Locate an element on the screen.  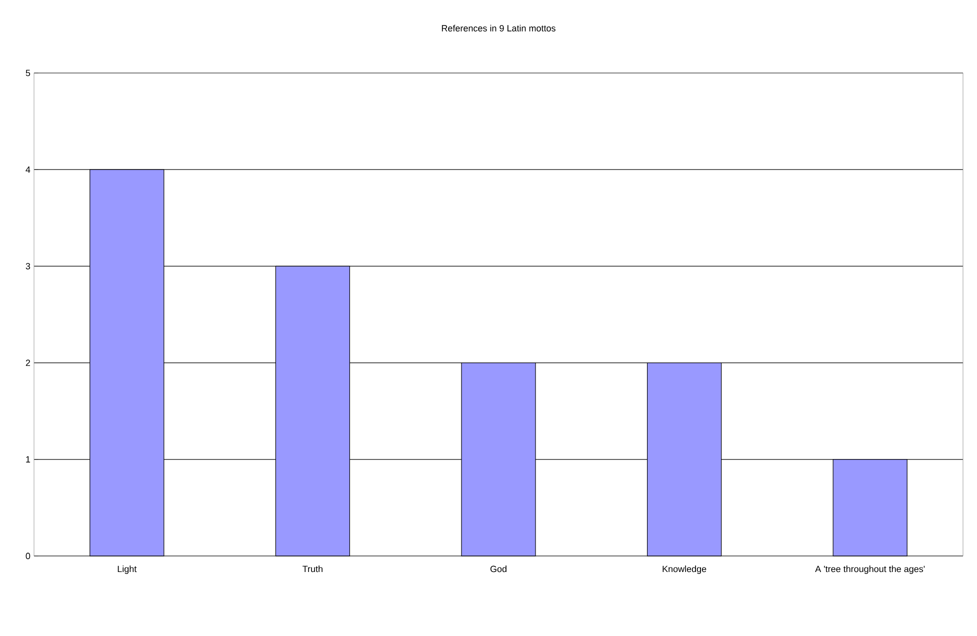
y-tick-label: 5 is located at coordinates (28, 73).